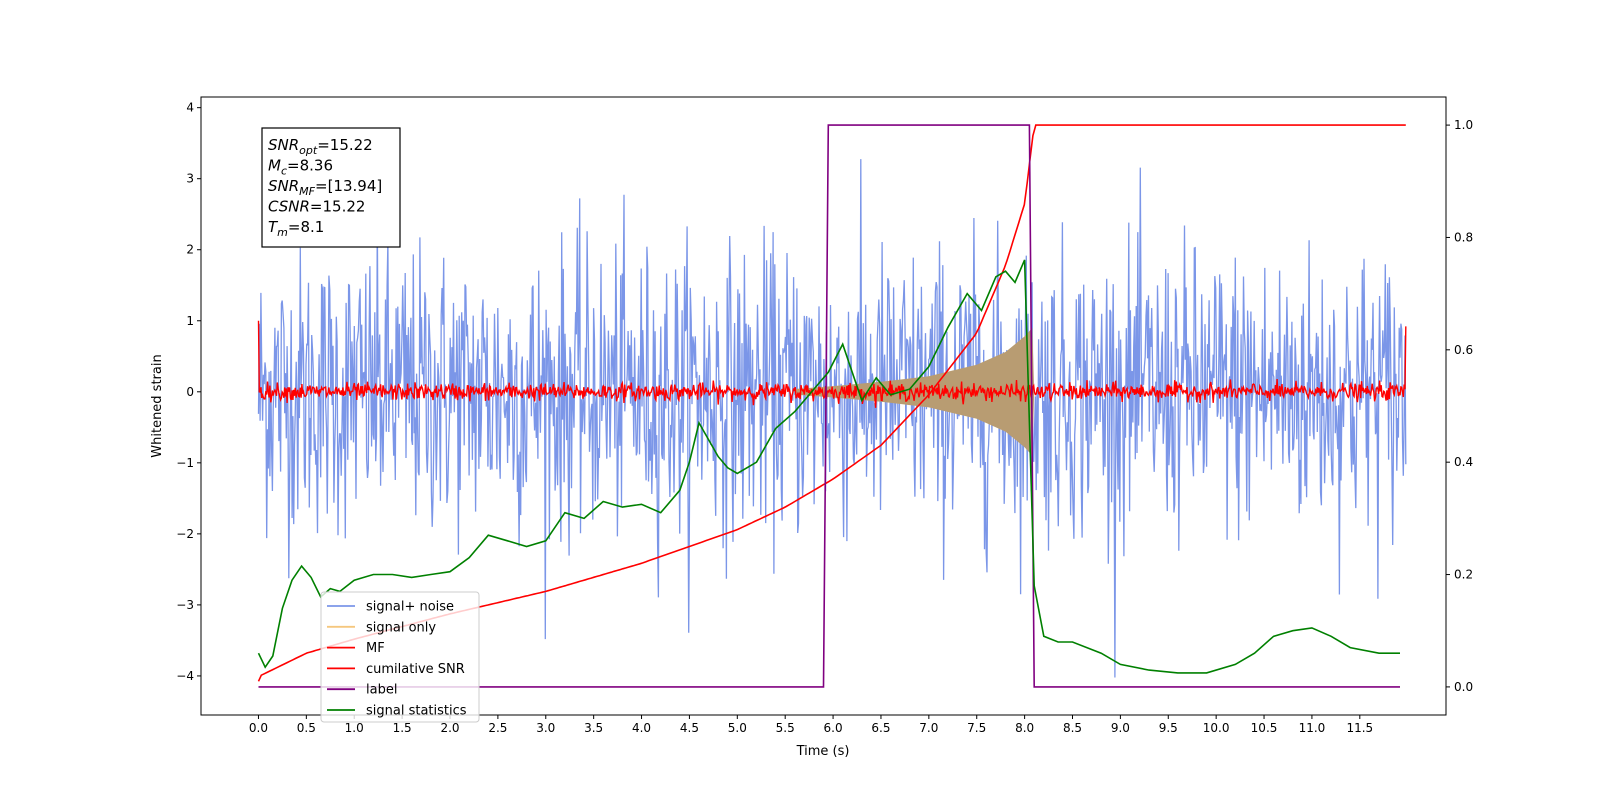 Image resolution: width=1600 pixels, height=800 pixels. Describe the element at coordinates (497, 728) in the screenshot. I see `x-tick-label: 2.5` at that location.